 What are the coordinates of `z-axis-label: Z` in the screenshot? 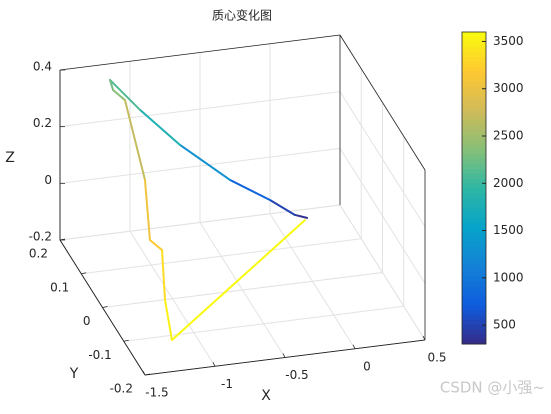 It's located at (10, 158).